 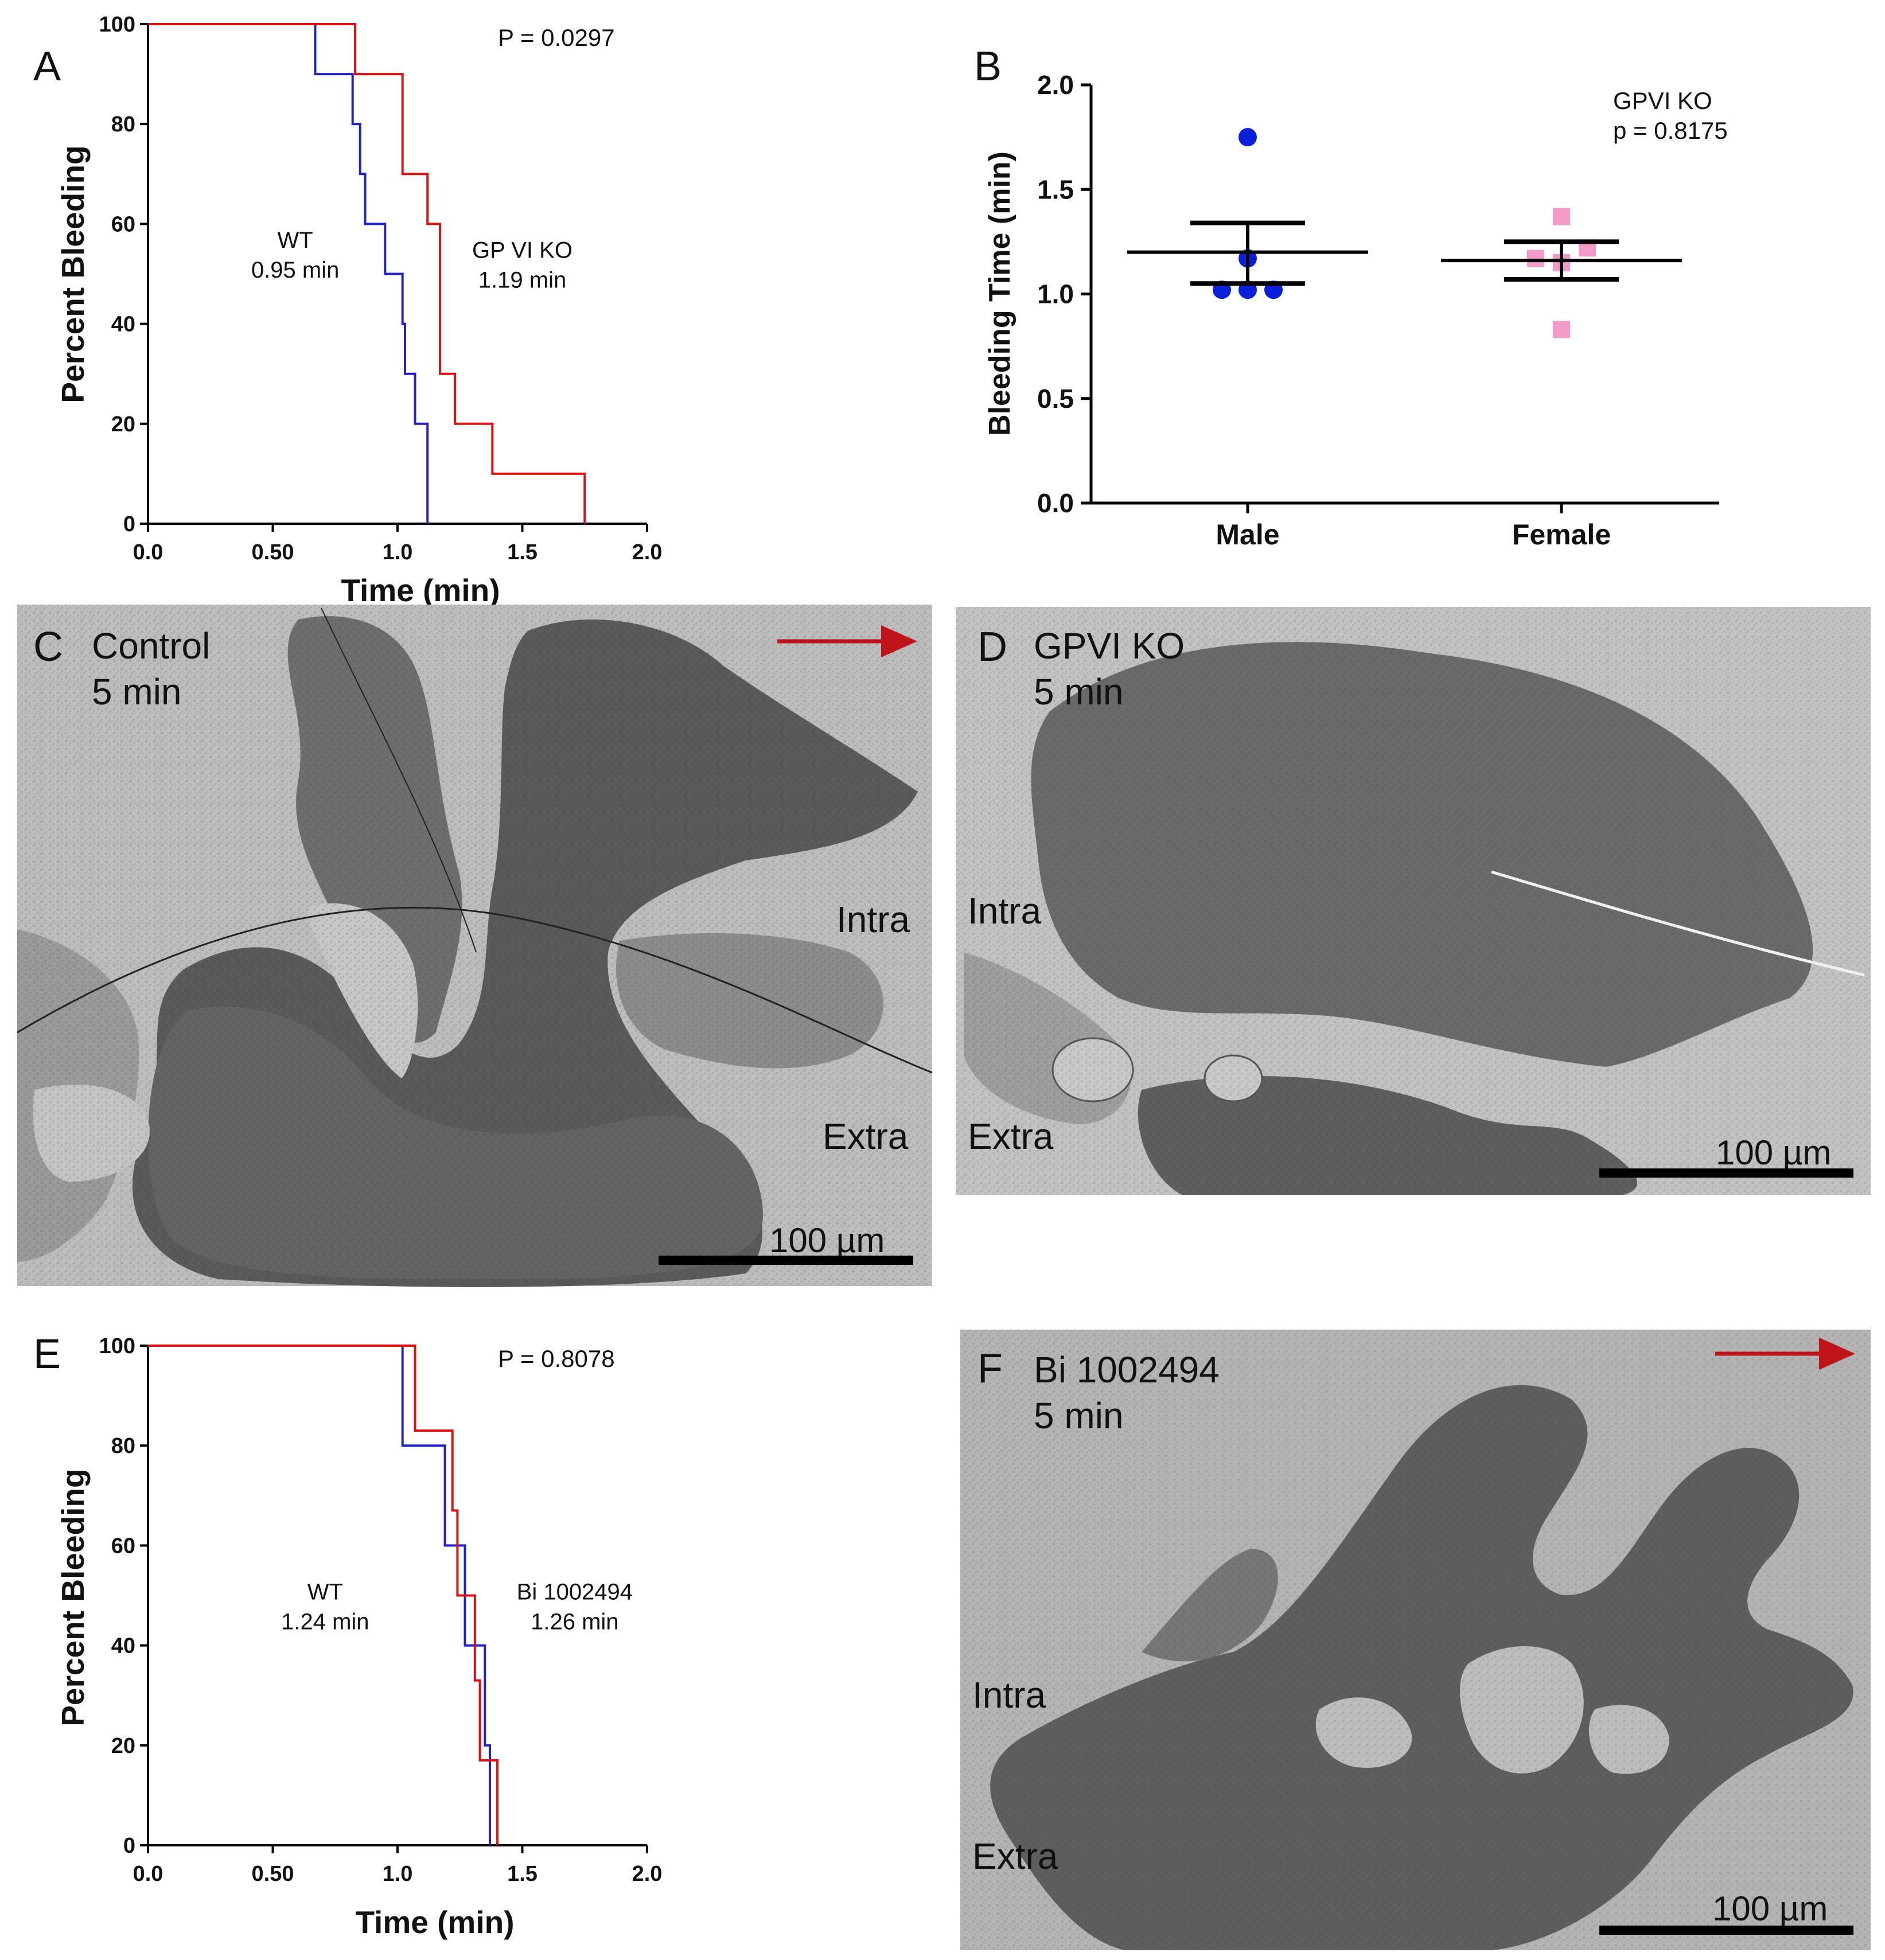 What do you see at coordinates (123, 1646) in the screenshot?
I see `panel-e-y-tick-label: 40` at bounding box center [123, 1646].